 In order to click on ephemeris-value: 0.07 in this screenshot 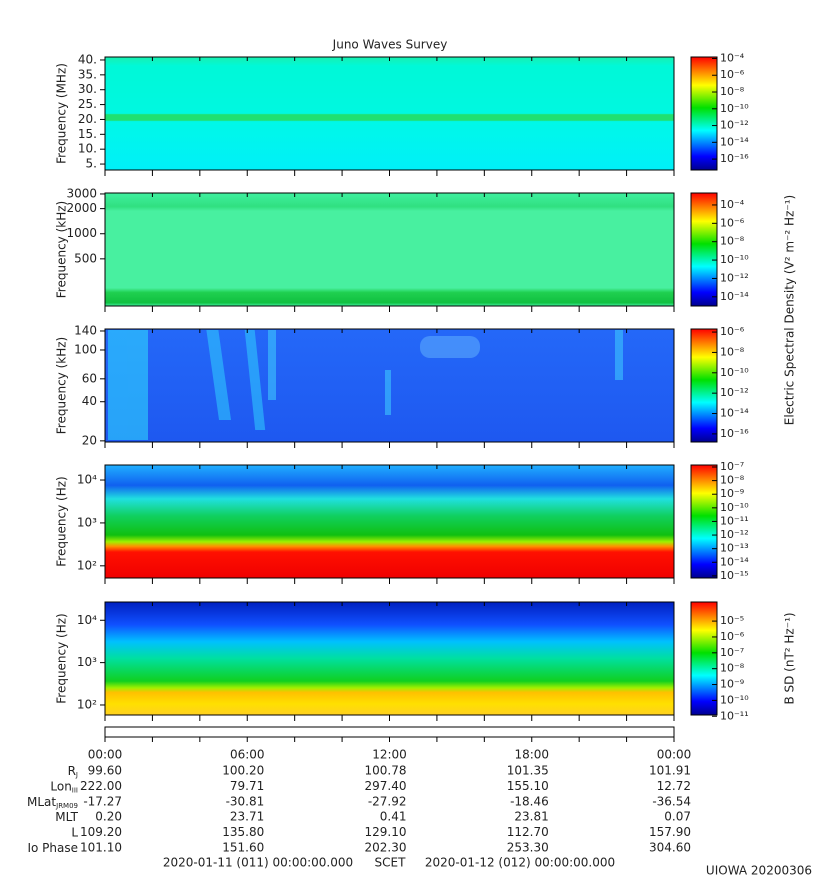, I will do `click(677, 817)`.